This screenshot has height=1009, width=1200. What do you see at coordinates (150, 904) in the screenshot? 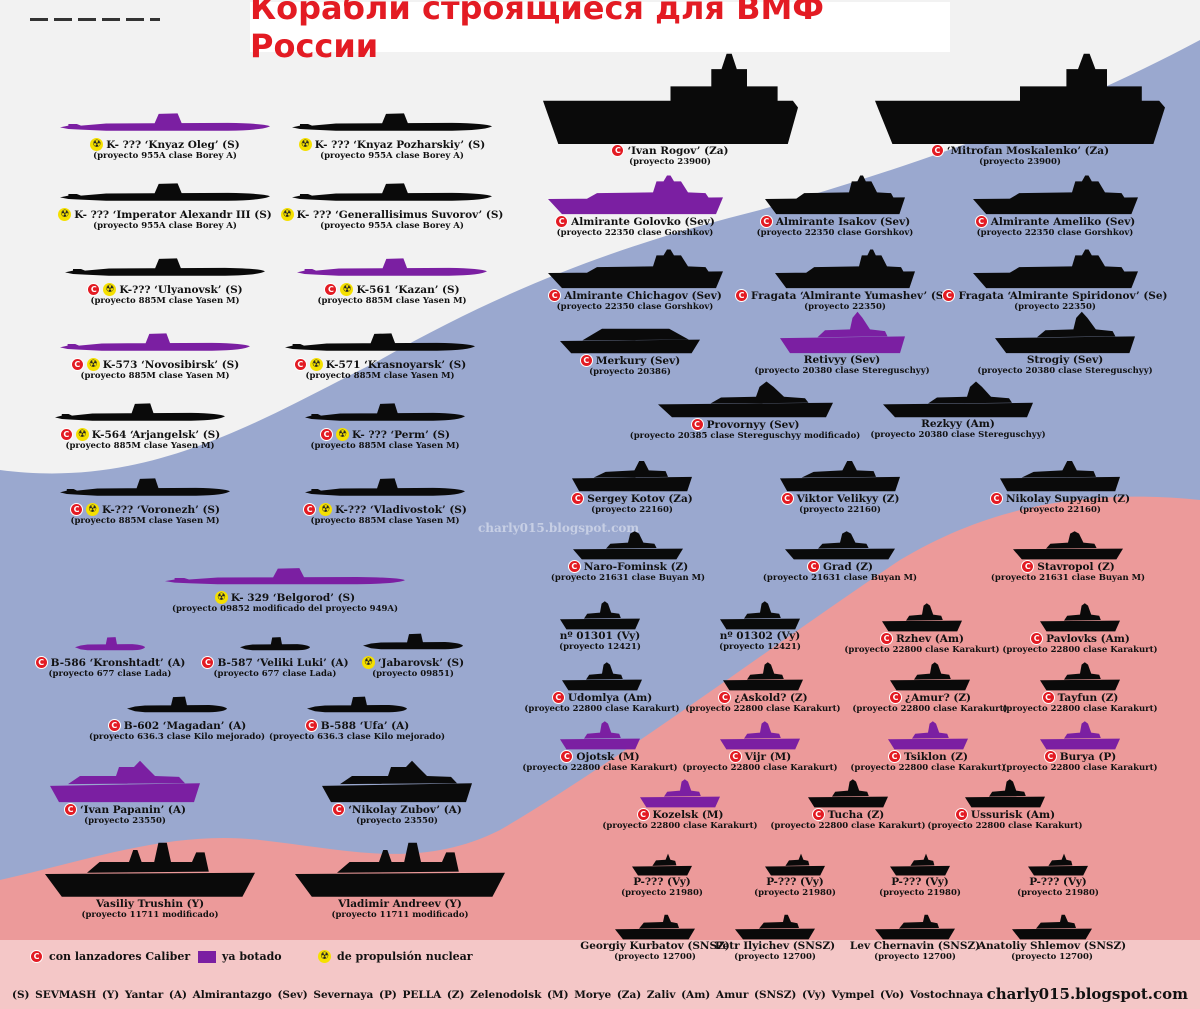
I see `ship-name-line: Vasiliy Trushin (Y)` at bounding box center [150, 904].